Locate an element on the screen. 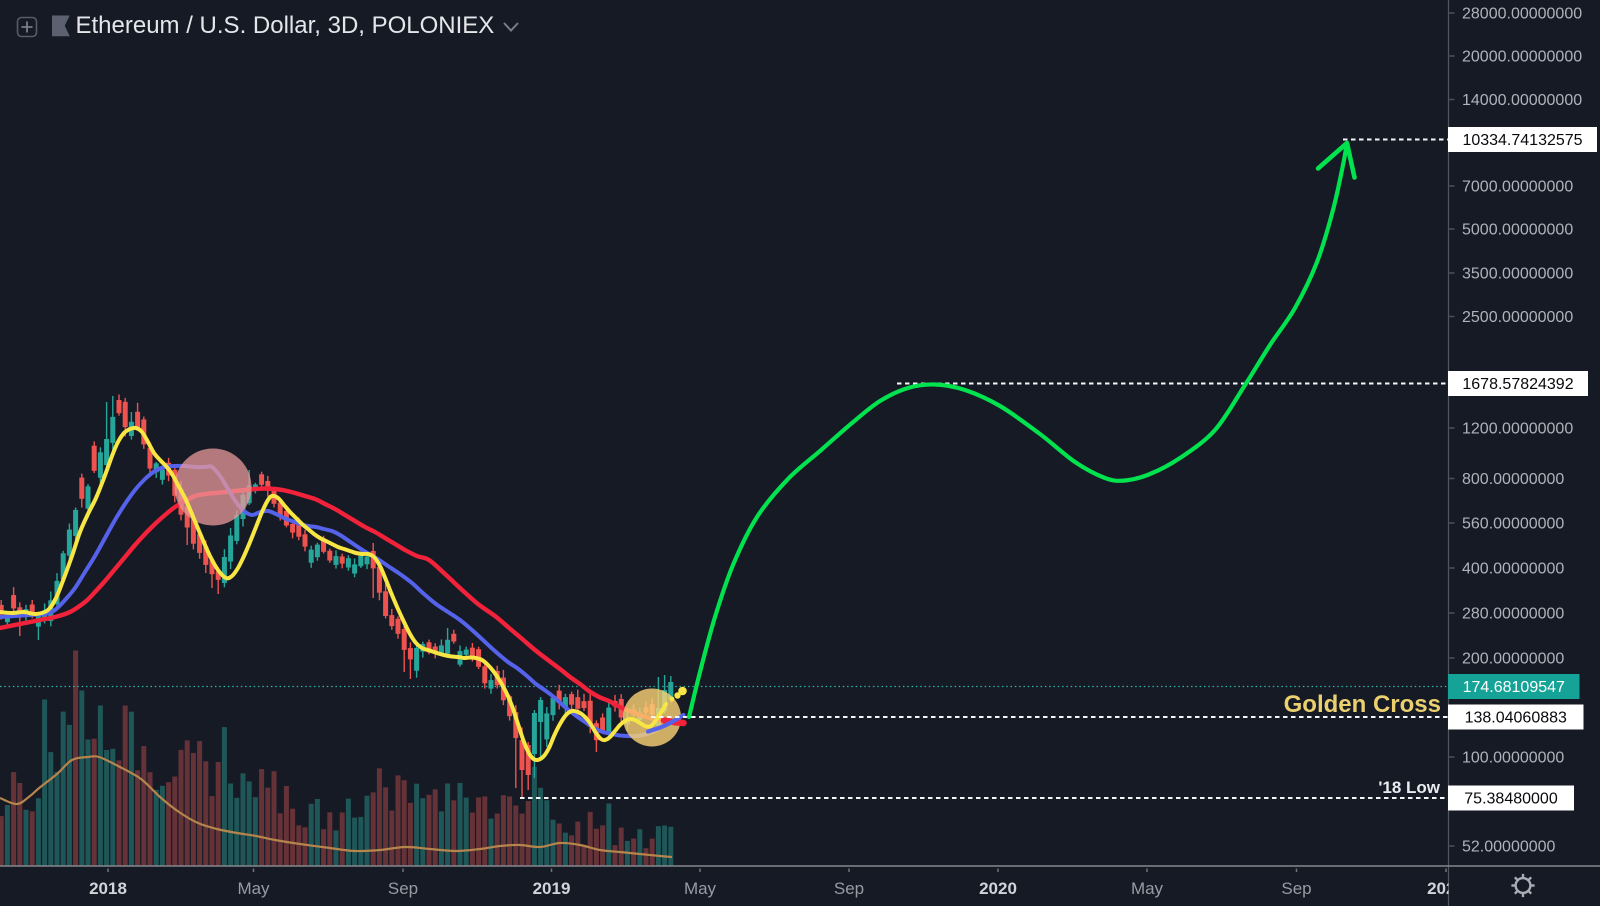 The height and width of the screenshot is (906, 1600). svg-text: 200.00000000 is located at coordinates (1513, 659).